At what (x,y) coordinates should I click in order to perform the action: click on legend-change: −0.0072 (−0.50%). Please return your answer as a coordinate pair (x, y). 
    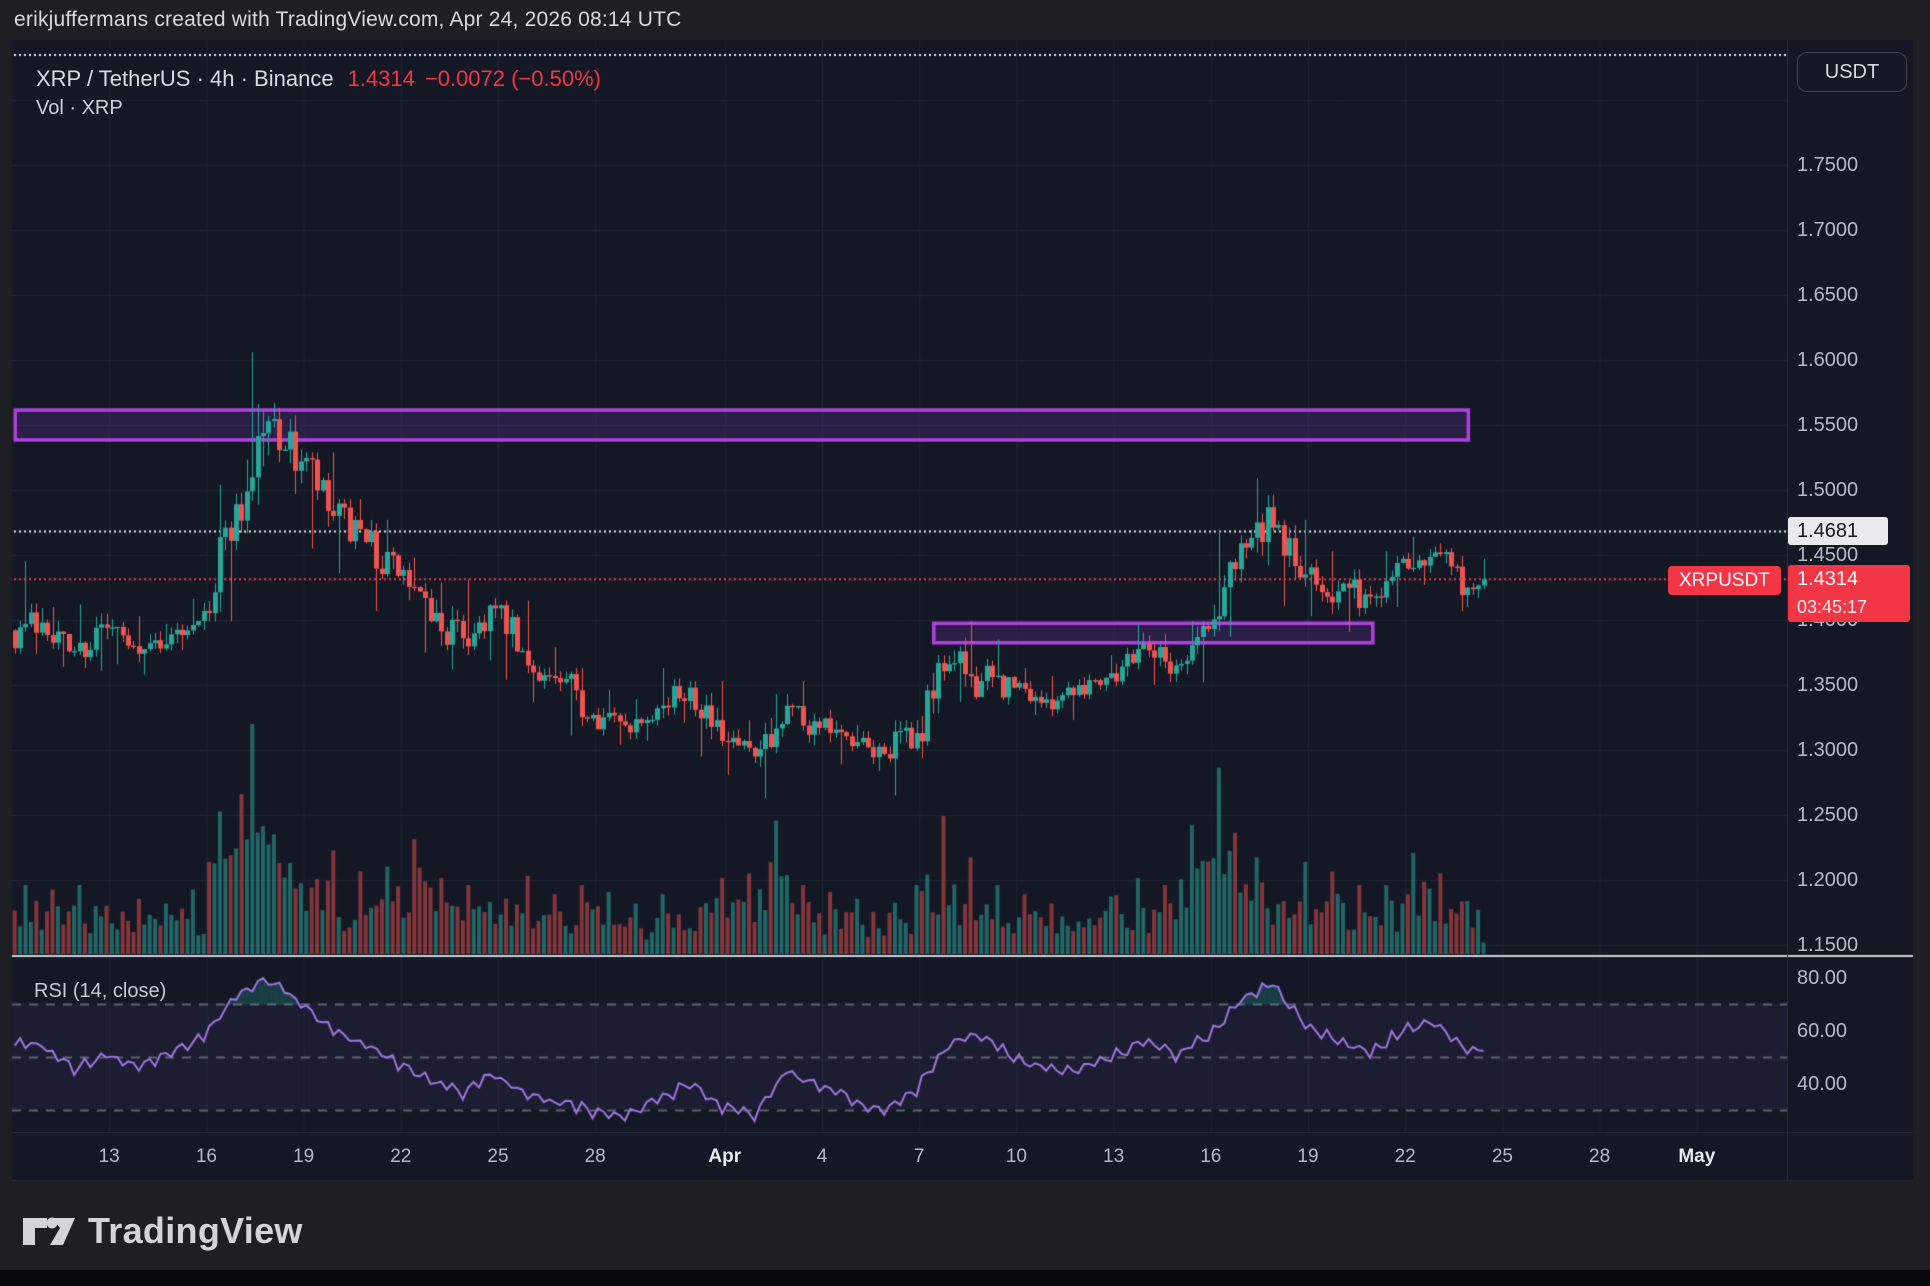
    Looking at the image, I should click on (512, 78).